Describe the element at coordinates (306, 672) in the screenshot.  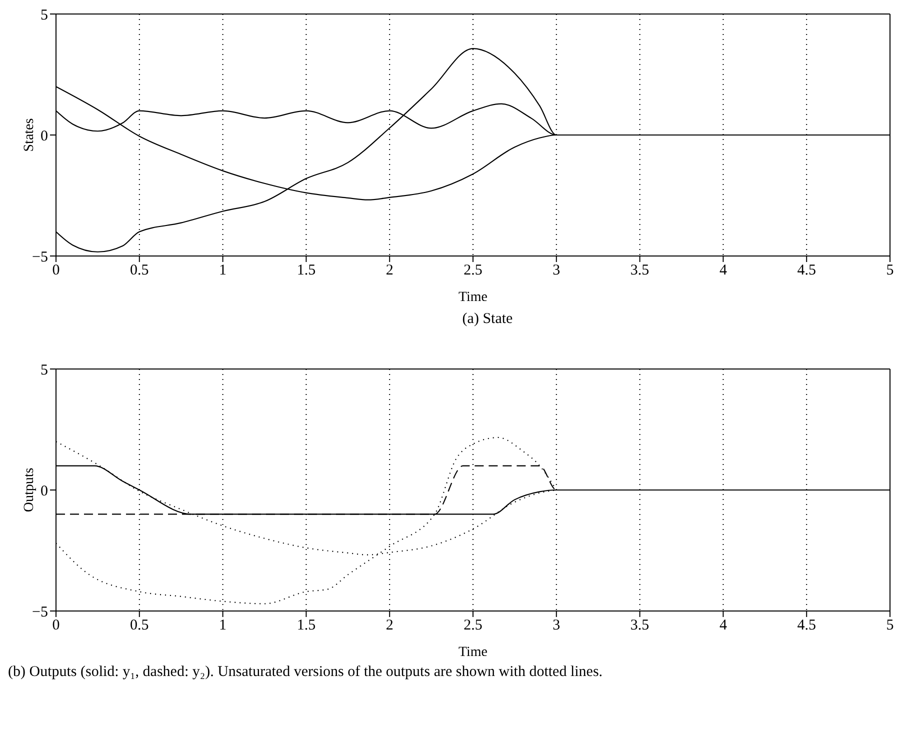
I see `text: (b) Outputs (solid: y₁, dashed: y₂). Unsaturated versions of the outputs are shown with dotted lines.` at that location.